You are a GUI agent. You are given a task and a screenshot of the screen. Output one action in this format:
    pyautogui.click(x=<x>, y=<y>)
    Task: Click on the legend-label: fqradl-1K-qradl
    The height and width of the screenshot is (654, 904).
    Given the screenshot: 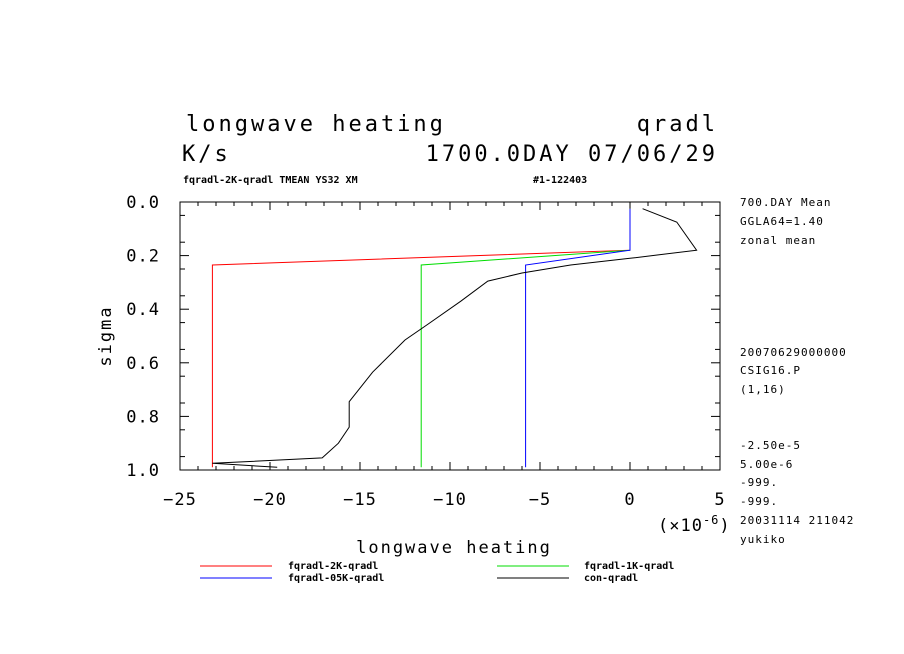 What is the action you would take?
    pyautogui.click(x=629, y=566)
    